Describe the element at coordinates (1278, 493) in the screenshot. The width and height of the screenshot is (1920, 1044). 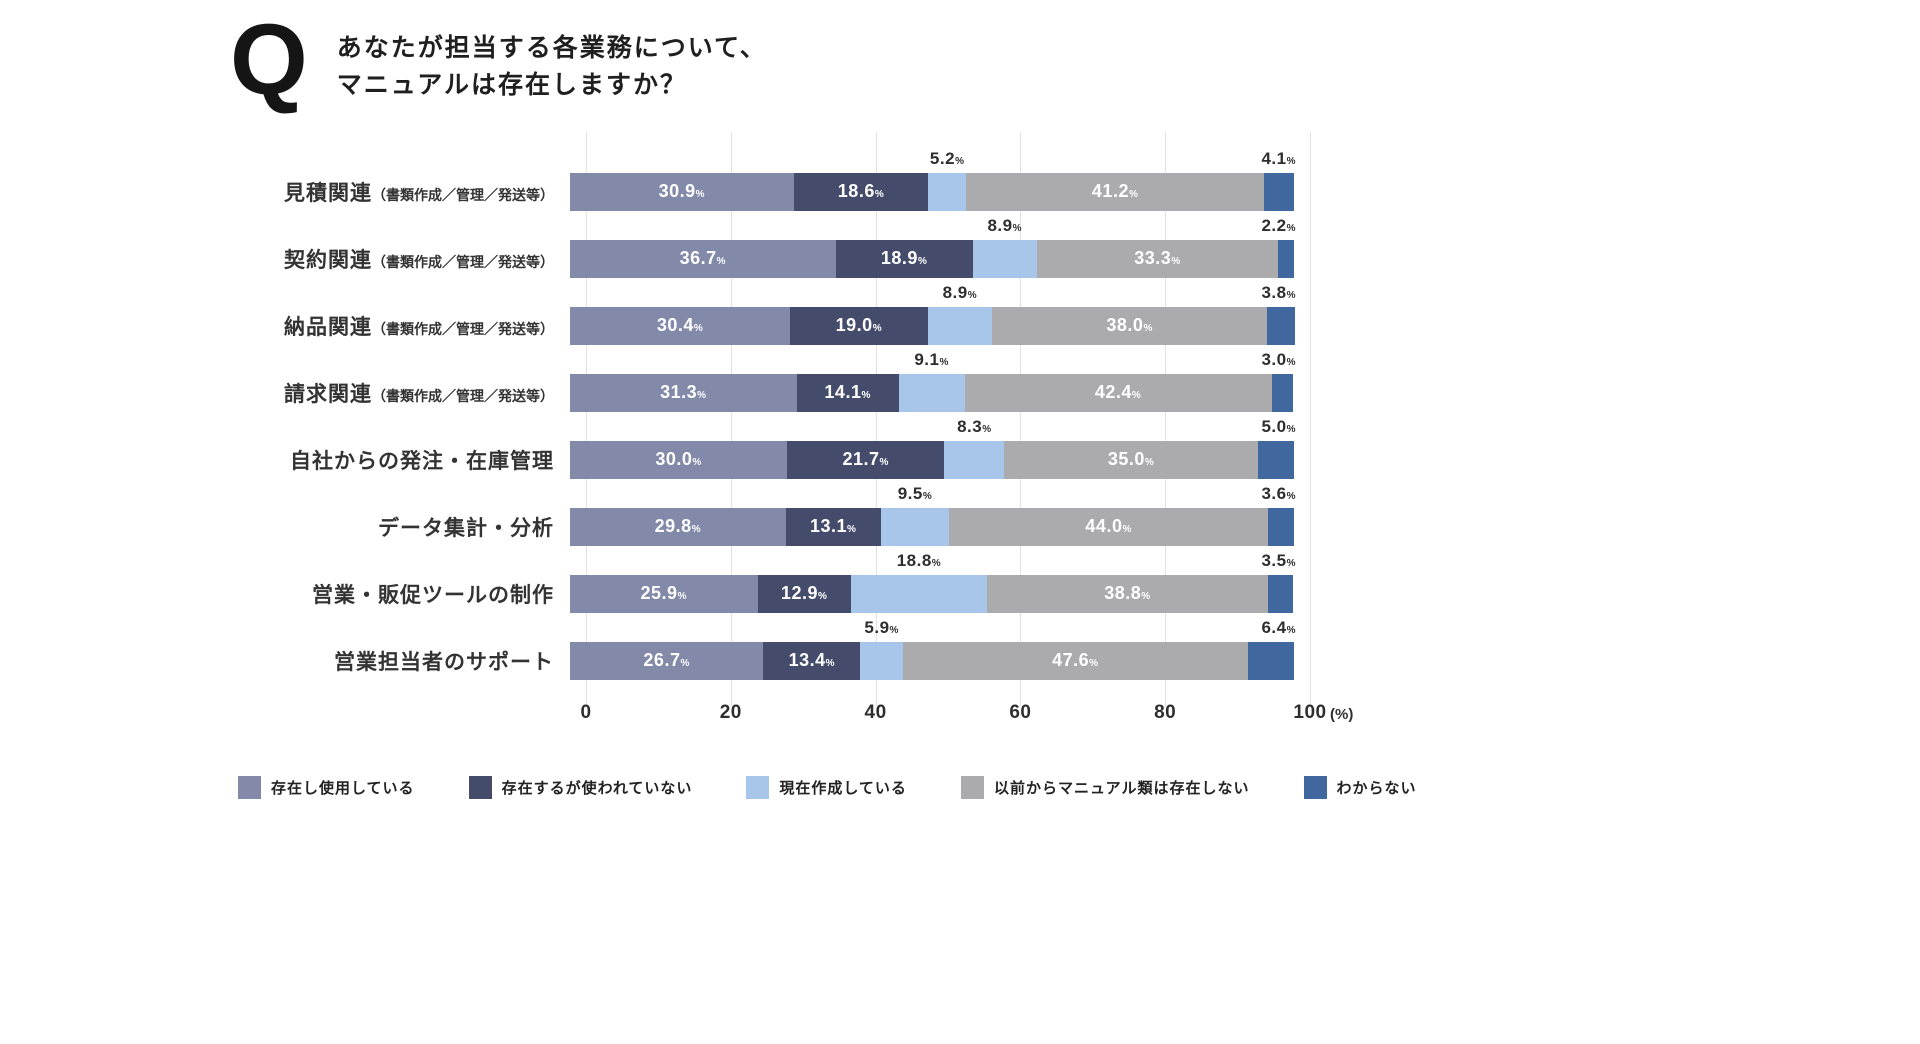
I see `segment-value-above: 3.6%` at that location.